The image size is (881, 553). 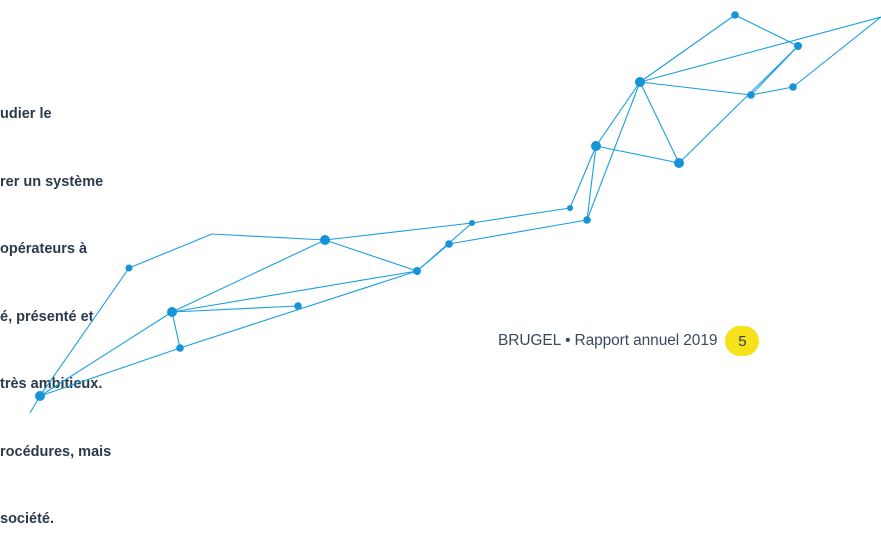 I want to click on footer-organization: BRUGEL, so click(x=530, y=340).